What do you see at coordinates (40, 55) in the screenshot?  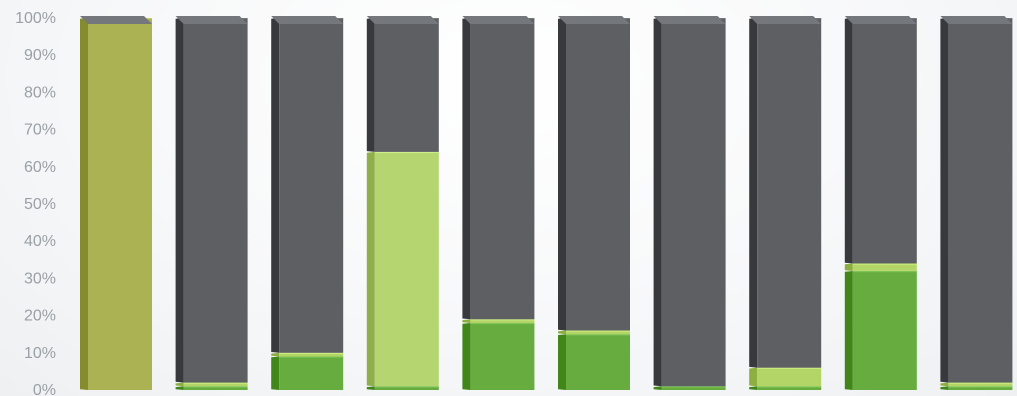 I see `y-tick-label: 90%` at bounding box center [40, 55].